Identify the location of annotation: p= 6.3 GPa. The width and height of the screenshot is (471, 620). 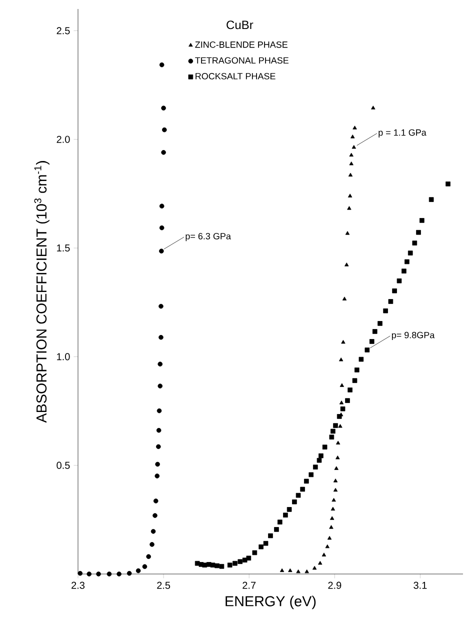
(208, 237).